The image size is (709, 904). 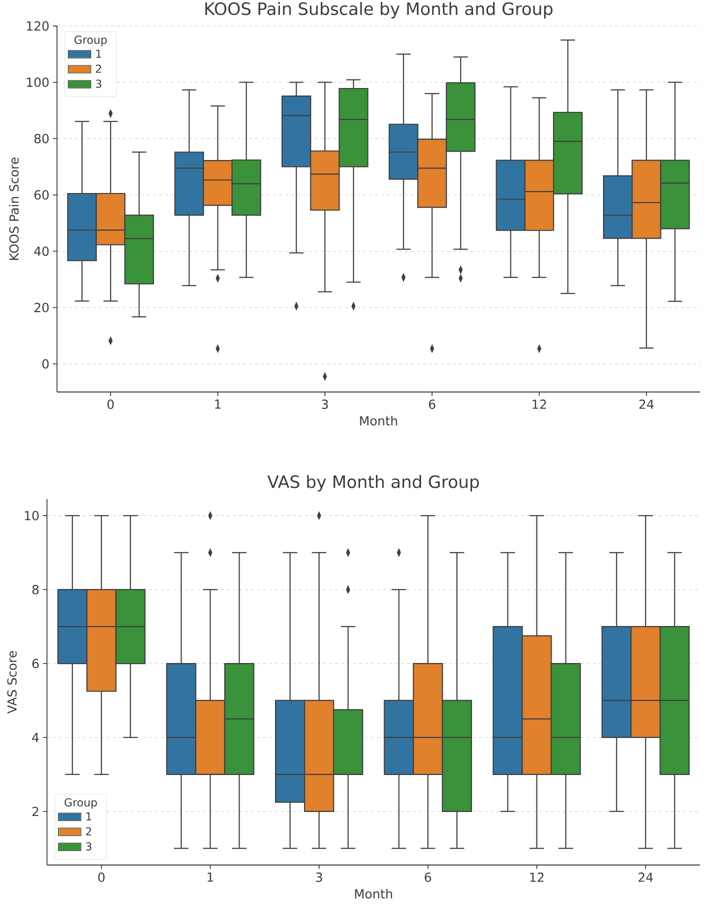 What do you see at coordinates (373, 483) in the screenshot?
I see `chart-title: VAS by Month and Group` at bounding box center [373, 483].